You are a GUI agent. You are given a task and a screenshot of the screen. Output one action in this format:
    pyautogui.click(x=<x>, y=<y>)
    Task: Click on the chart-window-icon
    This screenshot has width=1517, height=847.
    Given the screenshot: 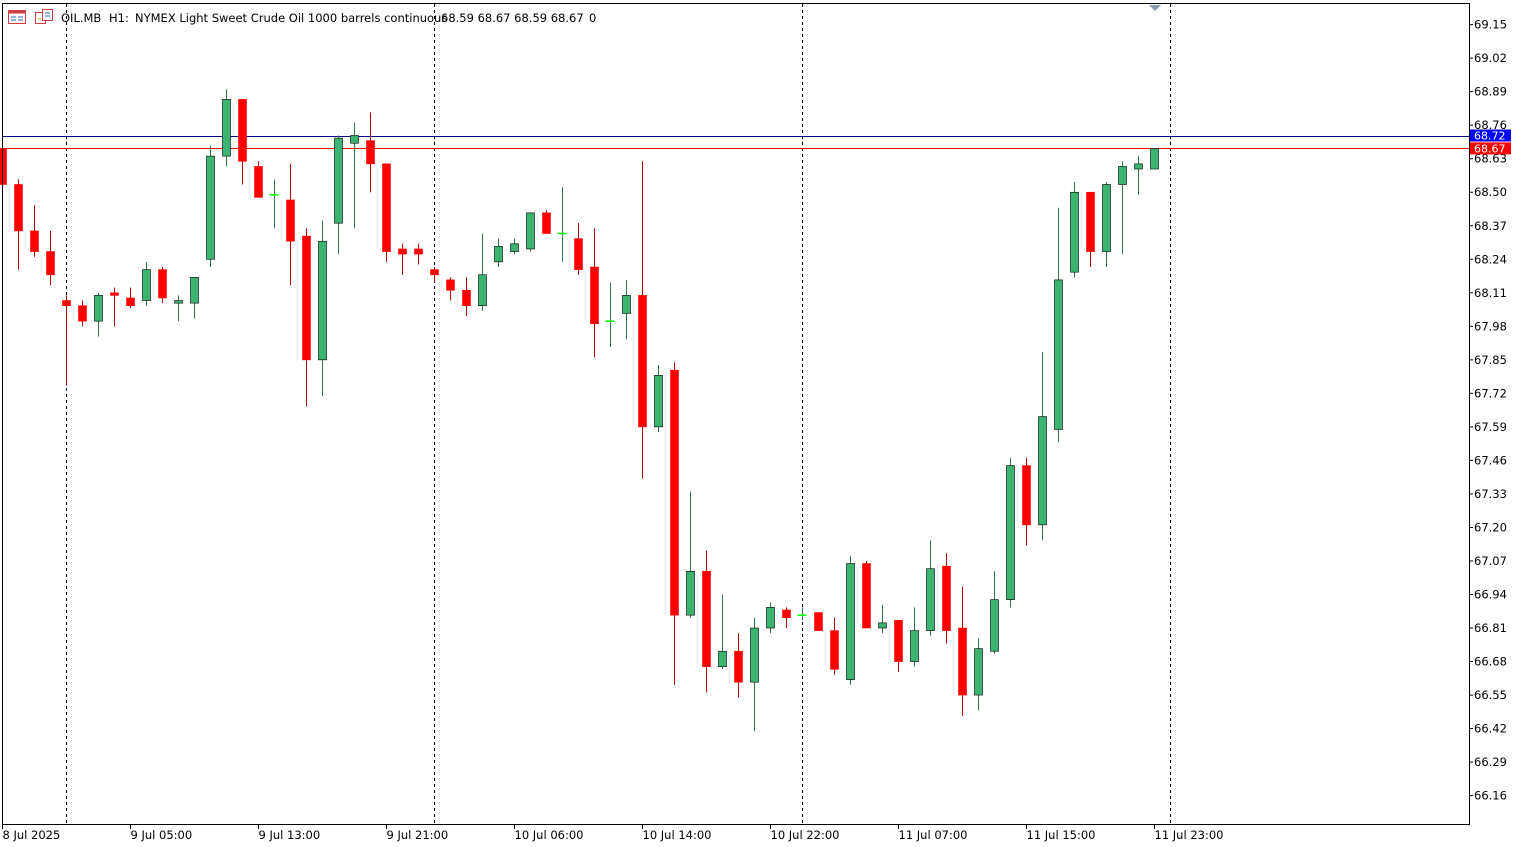 What is the action you would take?
    pyautogui.click(x=17, y=17)
    